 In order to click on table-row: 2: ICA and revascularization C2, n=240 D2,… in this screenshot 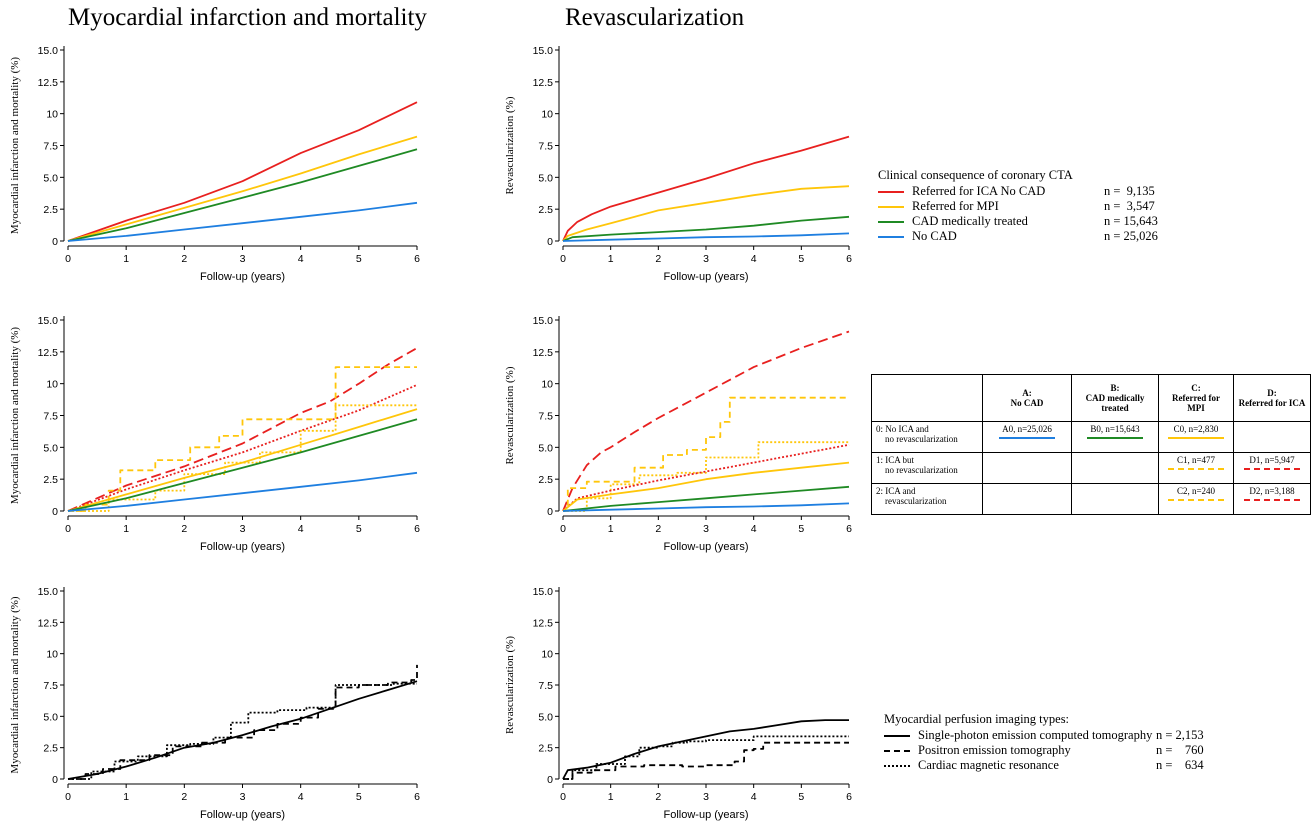, I will do `click(1091, 499)`.